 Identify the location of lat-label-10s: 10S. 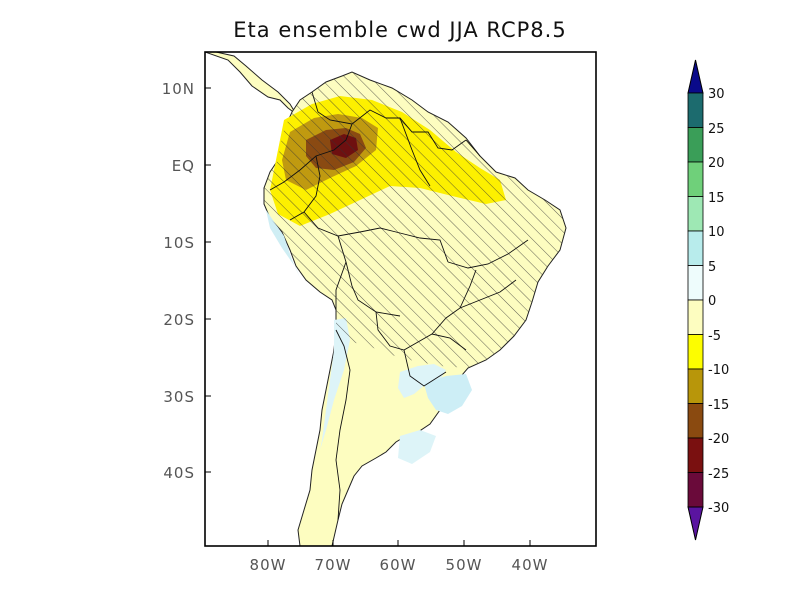
(179, 243).